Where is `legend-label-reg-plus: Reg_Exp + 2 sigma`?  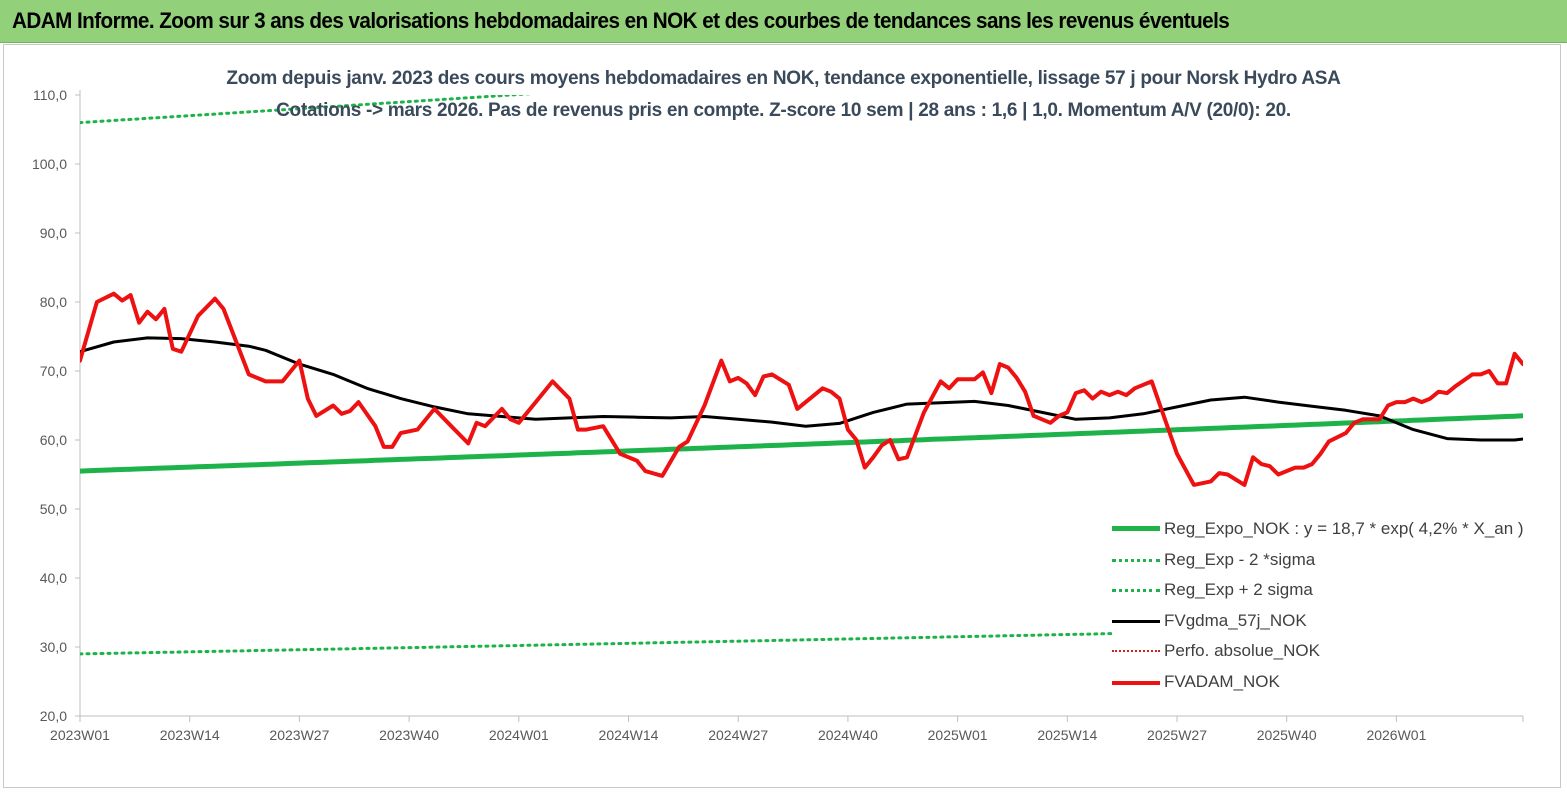 legend-label-reg-plus: Reg_Exp + 2 sigma is located at coordinates (1238, 589).